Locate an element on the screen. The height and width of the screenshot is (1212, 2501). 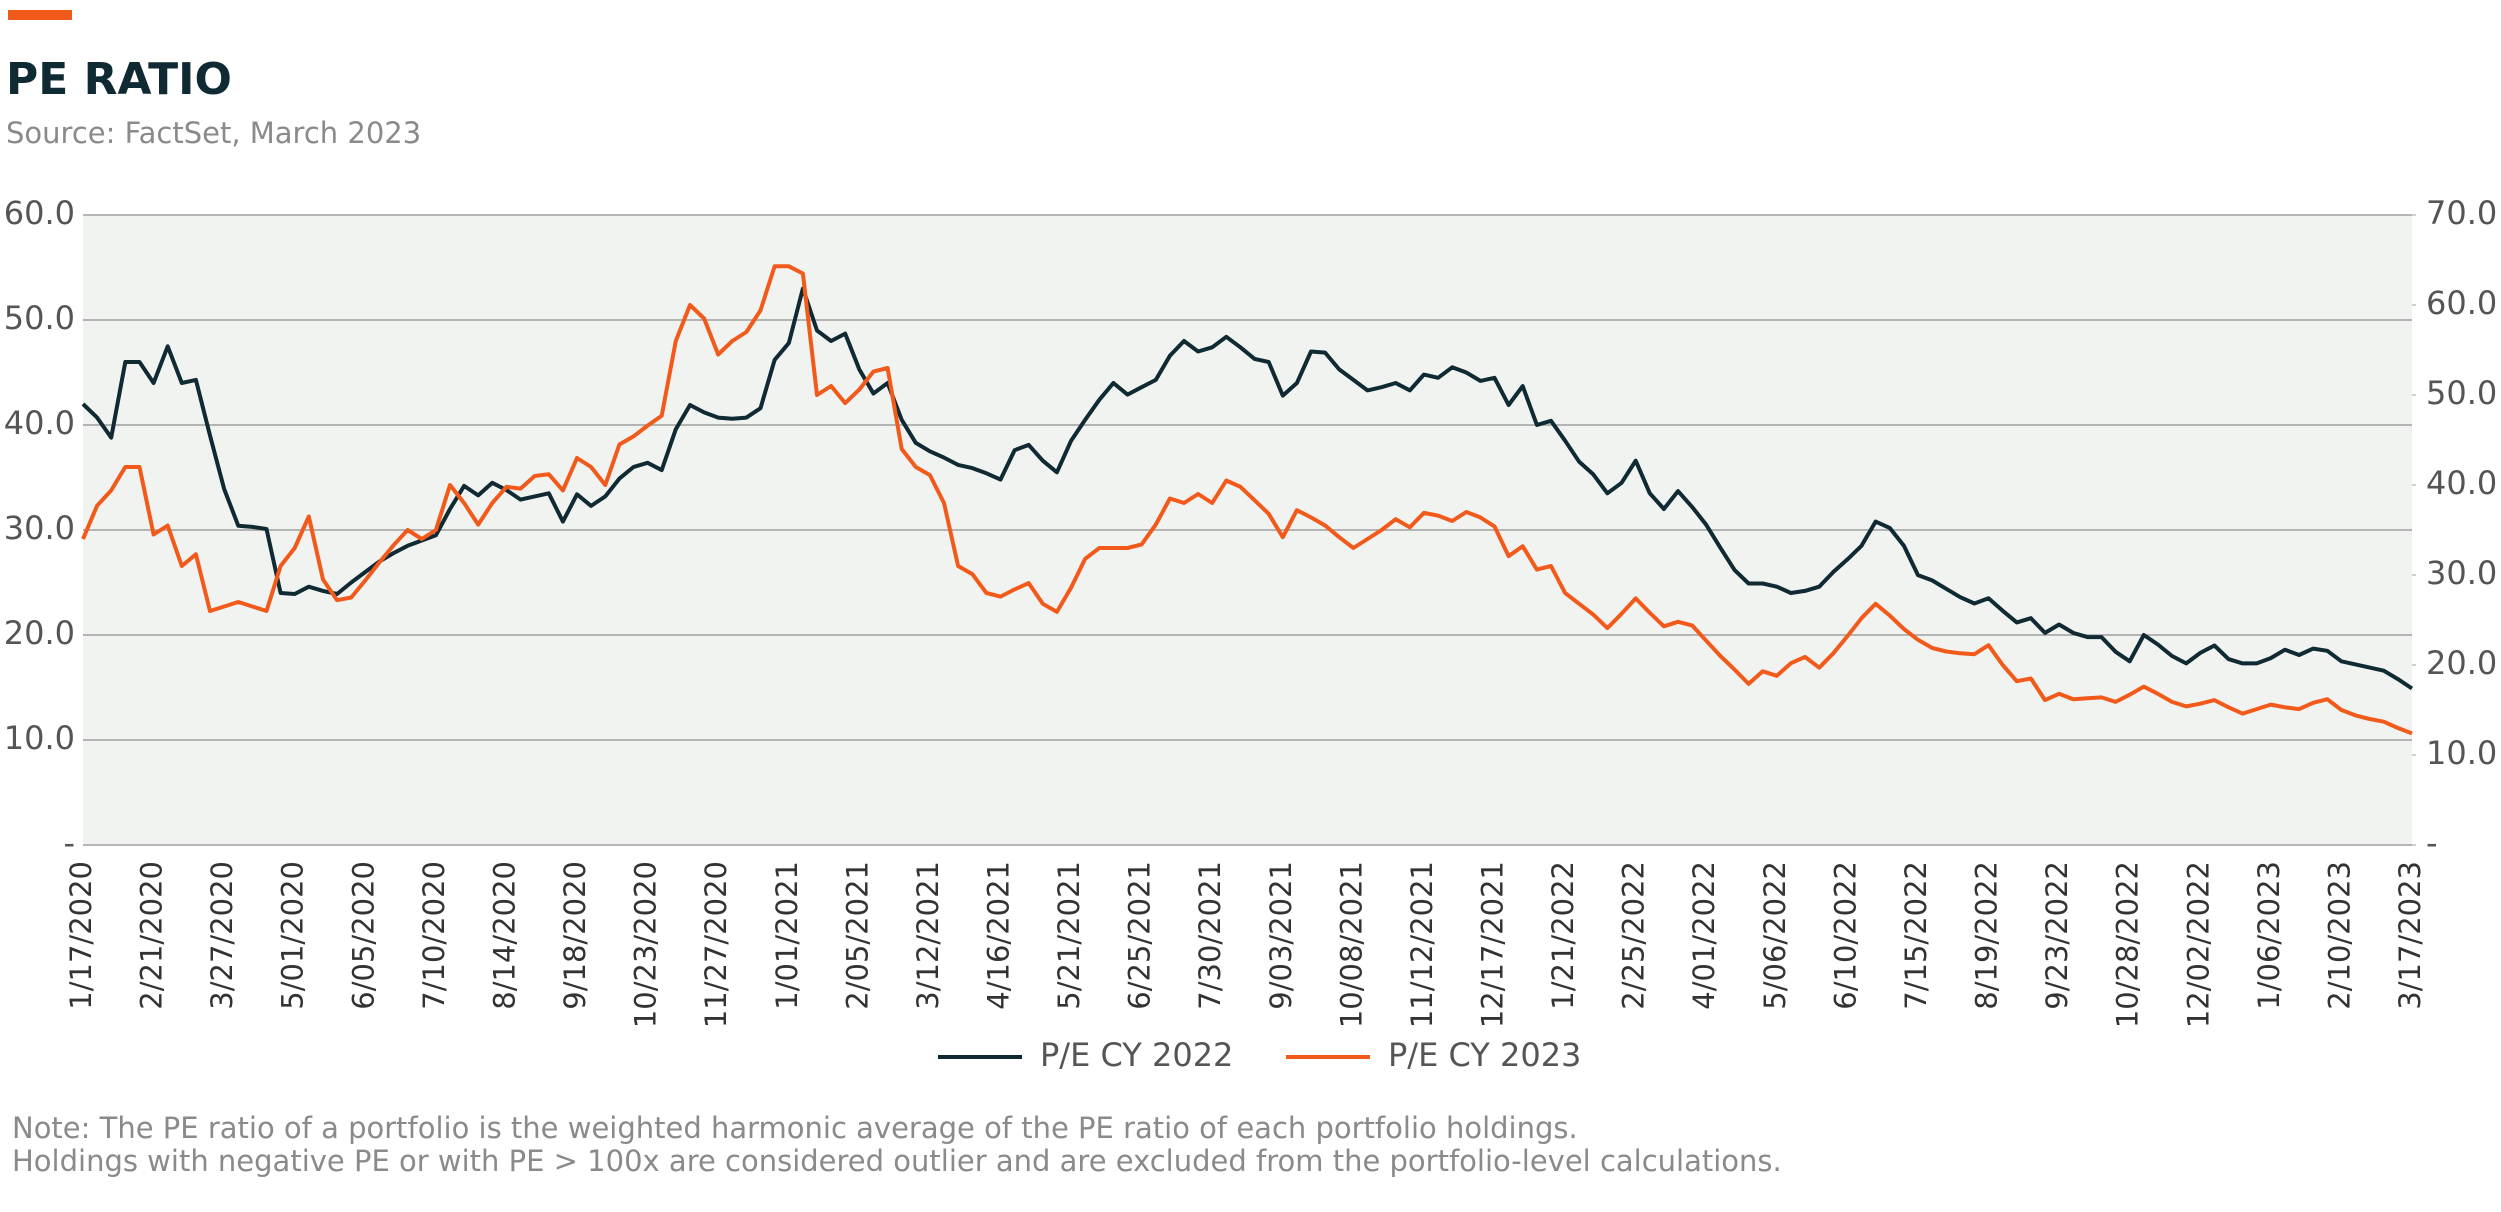
y-tick-label: - is located at coordinates (69, 843).